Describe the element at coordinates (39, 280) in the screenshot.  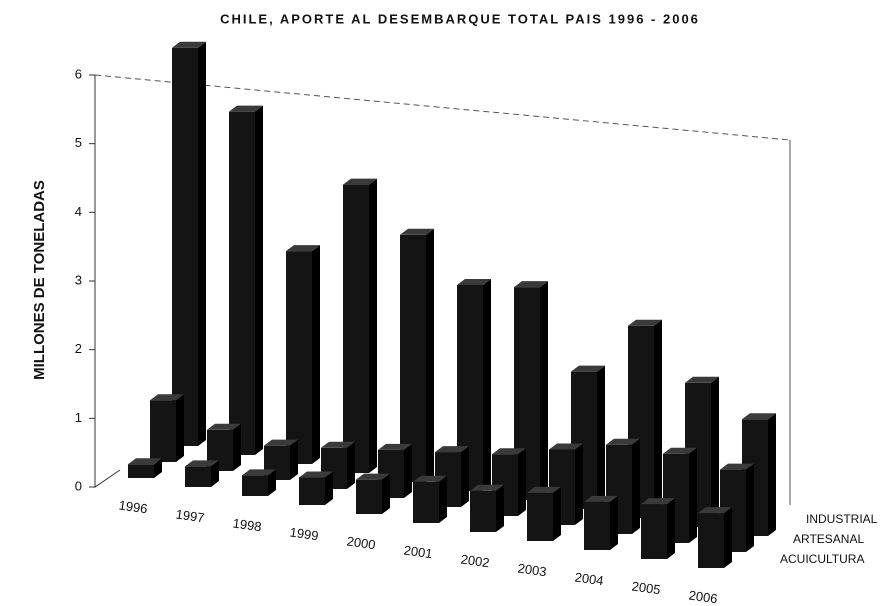
I see `y-axis-label: MILLONES DE TONELADAS` at that location.